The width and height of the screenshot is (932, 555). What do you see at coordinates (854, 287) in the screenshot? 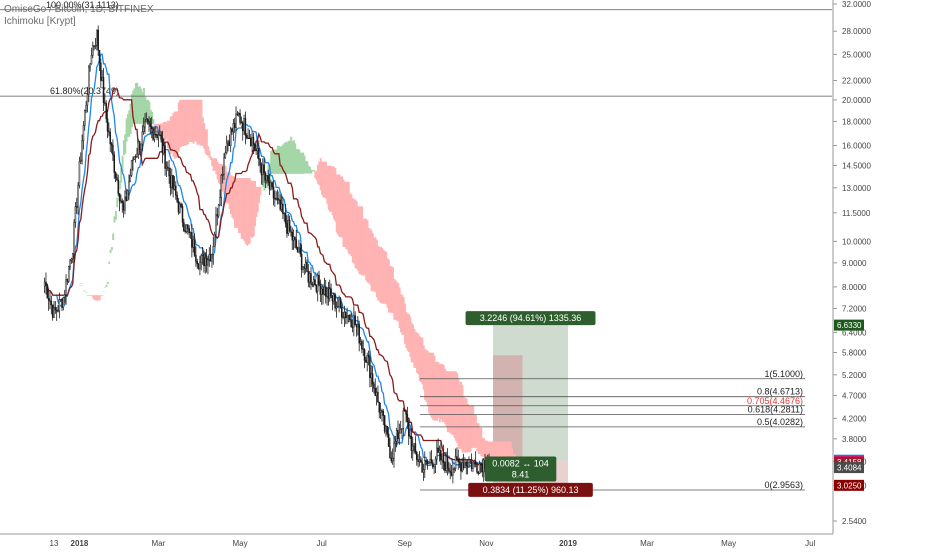
I see `y-tick-label: 8.0000` at bounding box center [854, 287].